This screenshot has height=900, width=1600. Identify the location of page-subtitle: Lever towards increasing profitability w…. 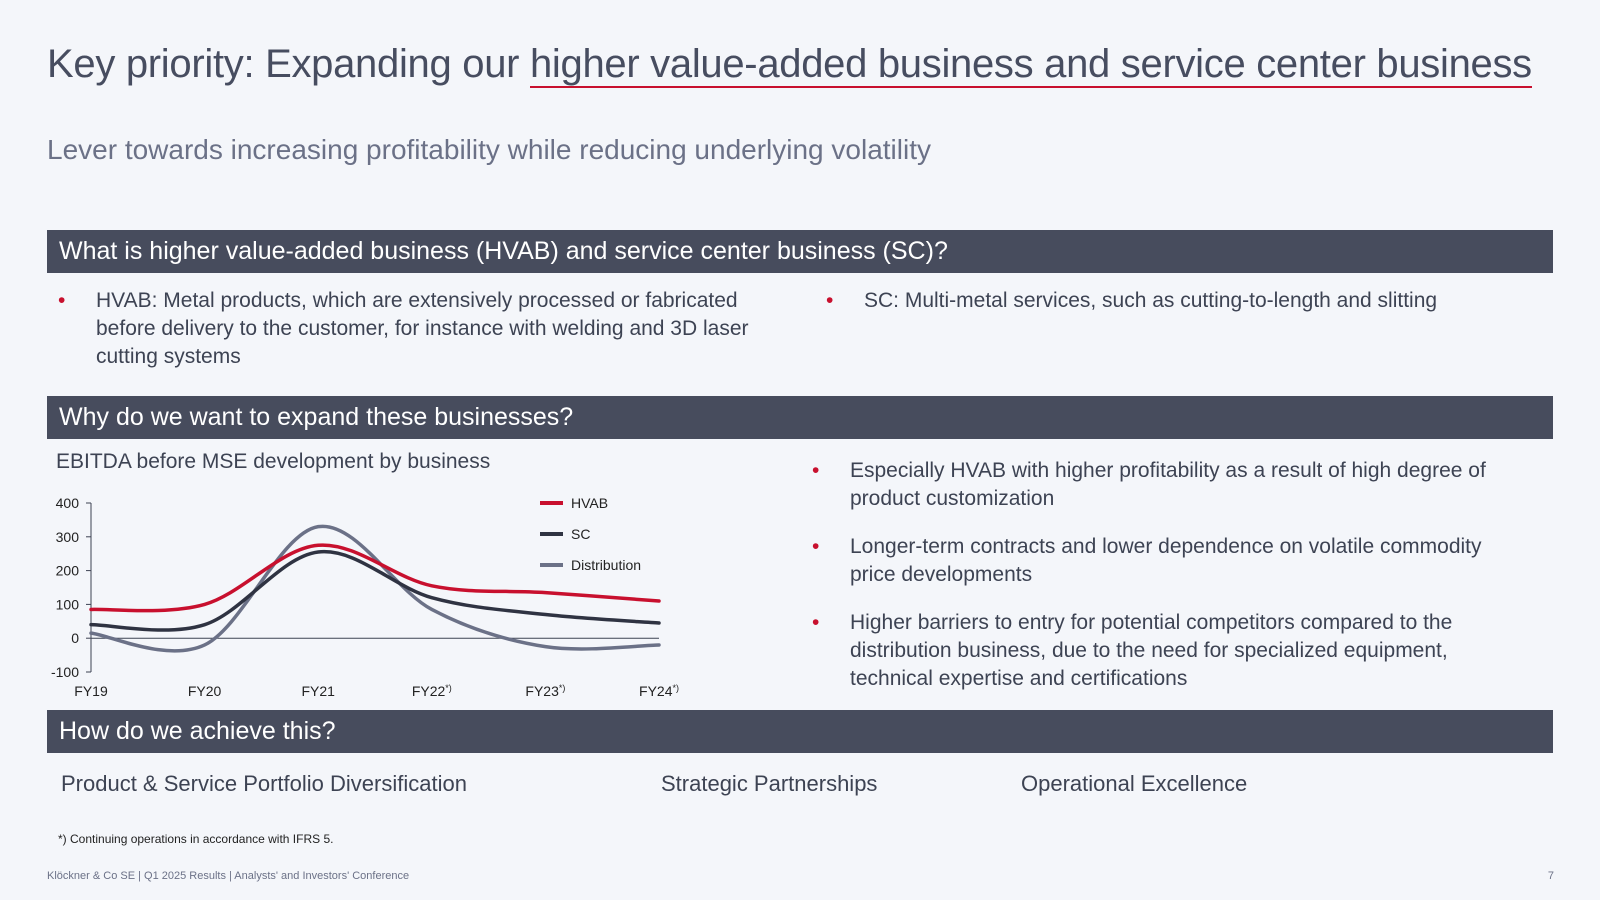
(489, 149).